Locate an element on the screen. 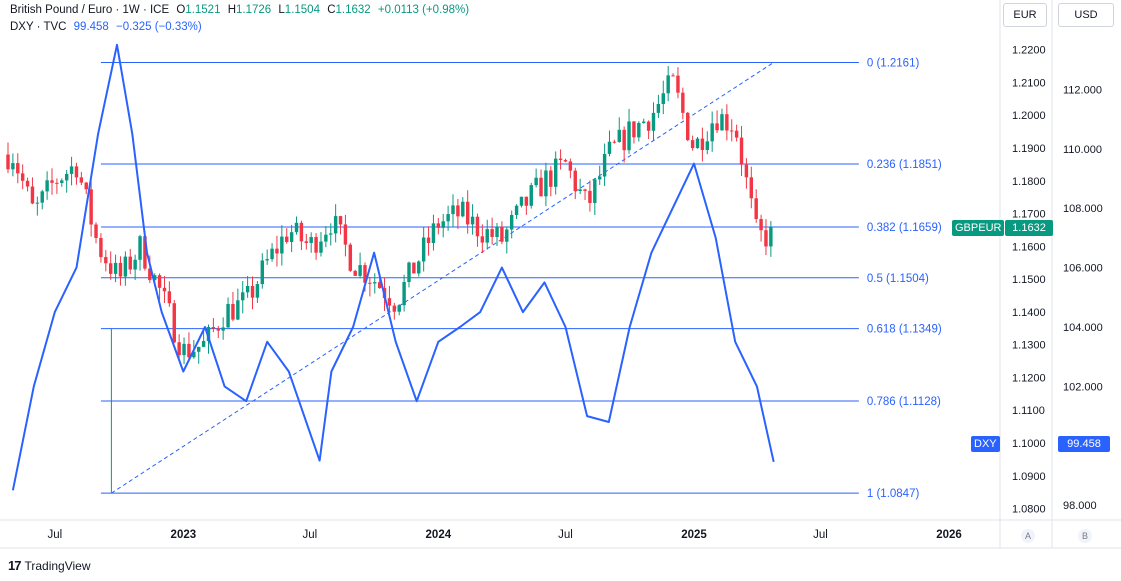 The height and width of the screenshot is (581, 1121). legend-dxy-change: −0.325 (−0.33%) is located at coordinates (159, 27).